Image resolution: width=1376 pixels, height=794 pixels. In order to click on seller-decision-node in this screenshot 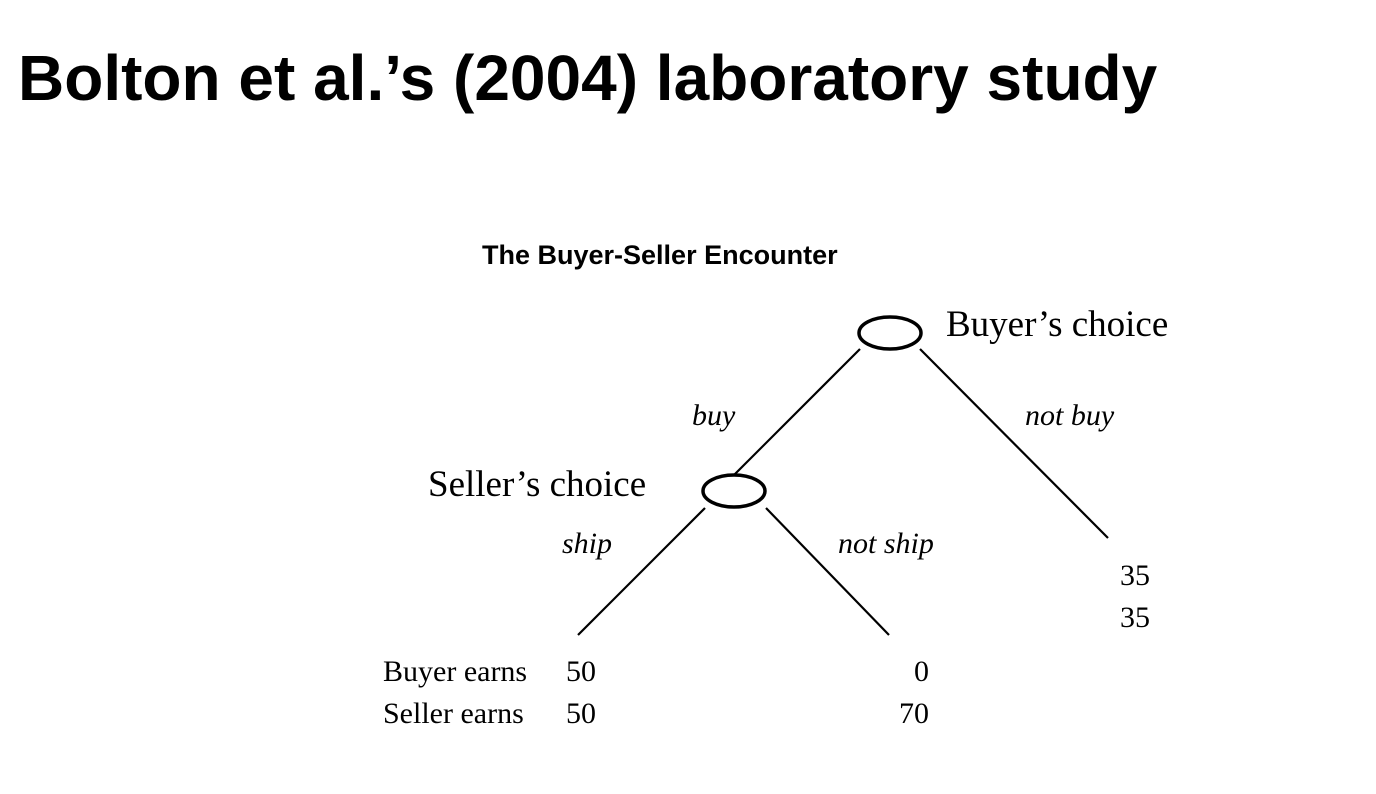, I will do `click(734, 491)`.